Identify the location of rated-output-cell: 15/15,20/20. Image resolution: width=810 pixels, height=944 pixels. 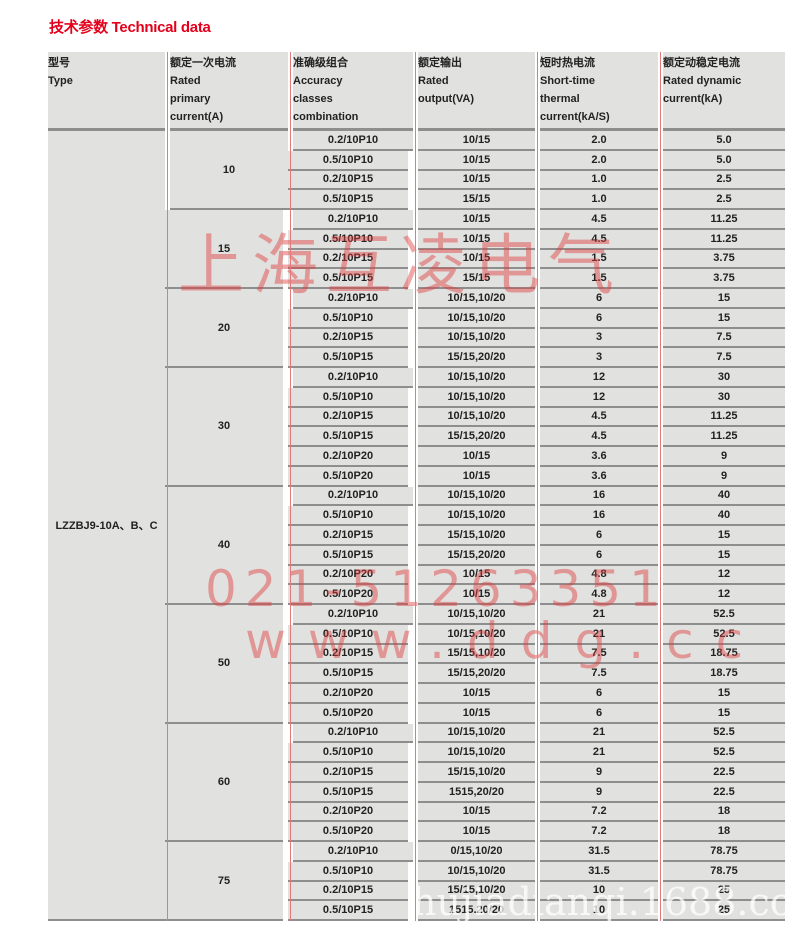
(474, 437).